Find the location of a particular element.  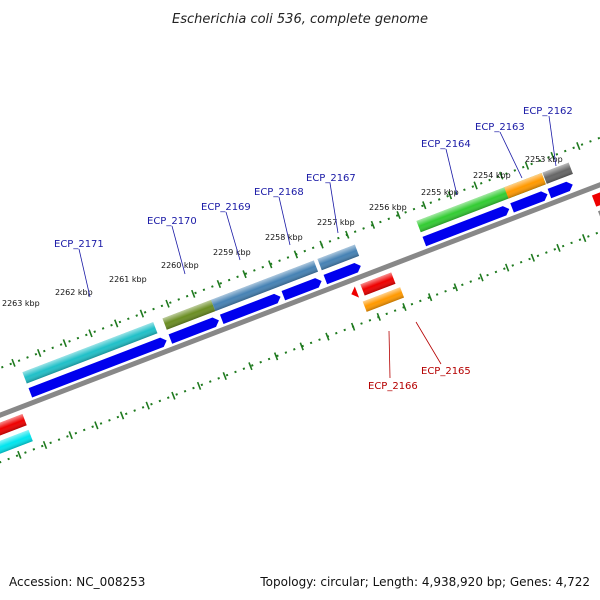

gene-label-ecp-2165: ECP_2165 is located at coordinates (446, 371).